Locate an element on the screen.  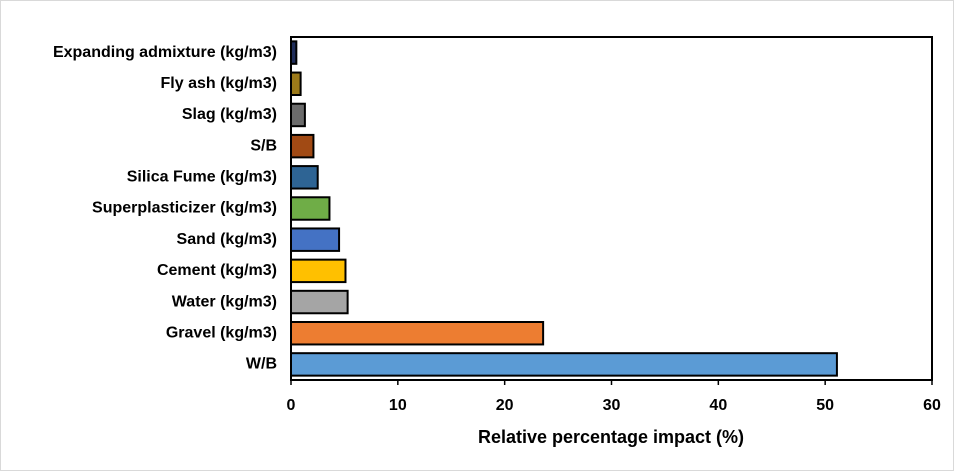
x-tick-label: 60 is located at coordinates (932, 405).